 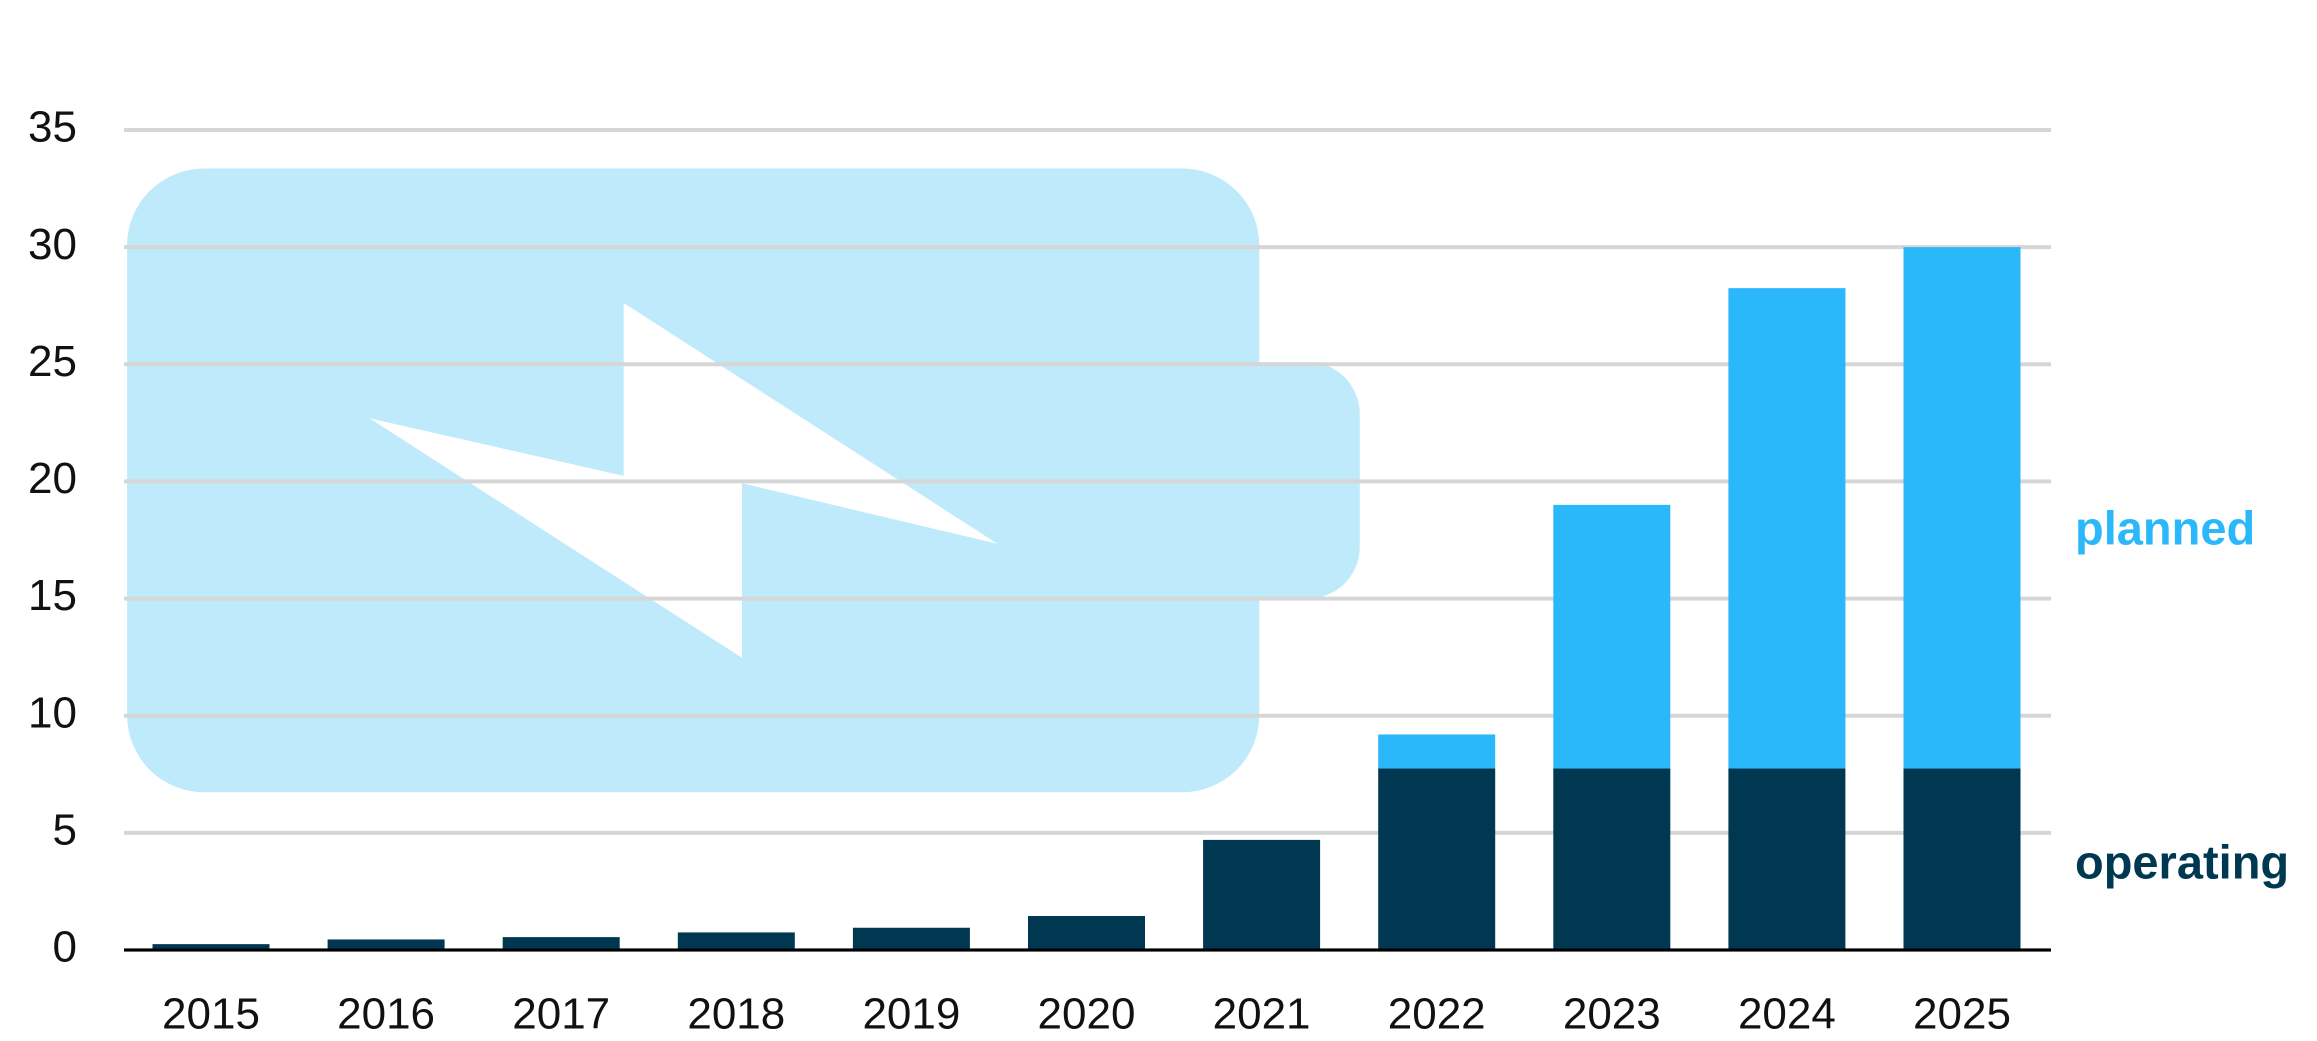 I want to click on x-tick-label: 2020, so click(x=1087, y=1013).